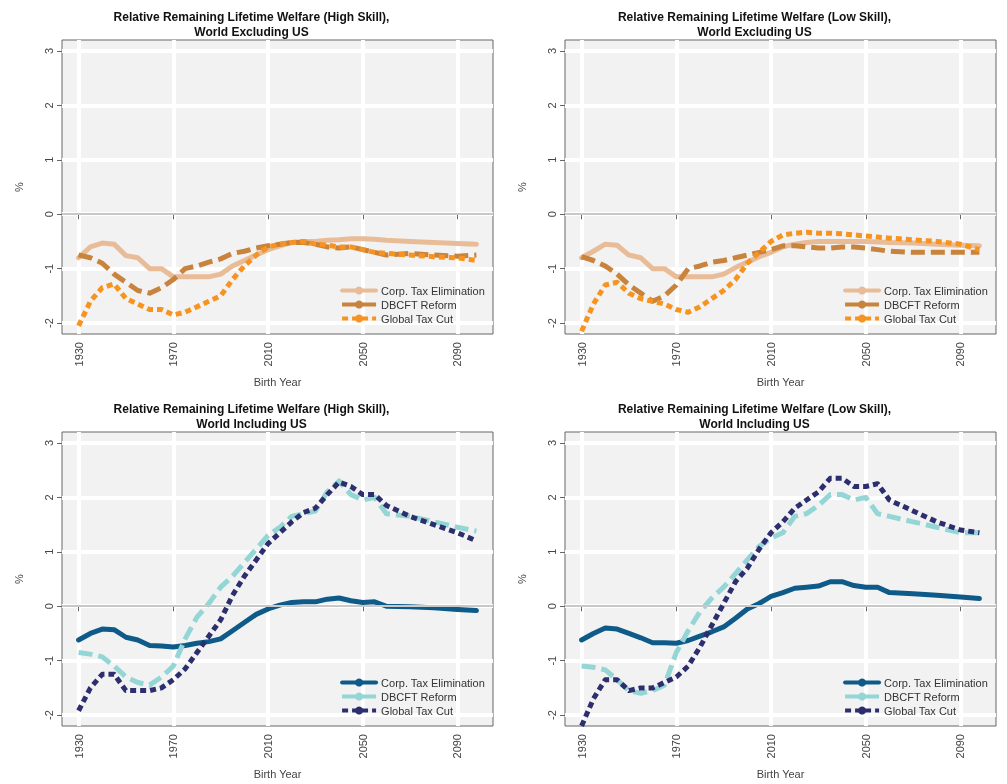  What do you see at coordinates (251, 416) in the screenshot?
I see `chart-title: Relative Remaining Lifetime Welfare (High Skill), World Including US` at bounding box center [251, 416].